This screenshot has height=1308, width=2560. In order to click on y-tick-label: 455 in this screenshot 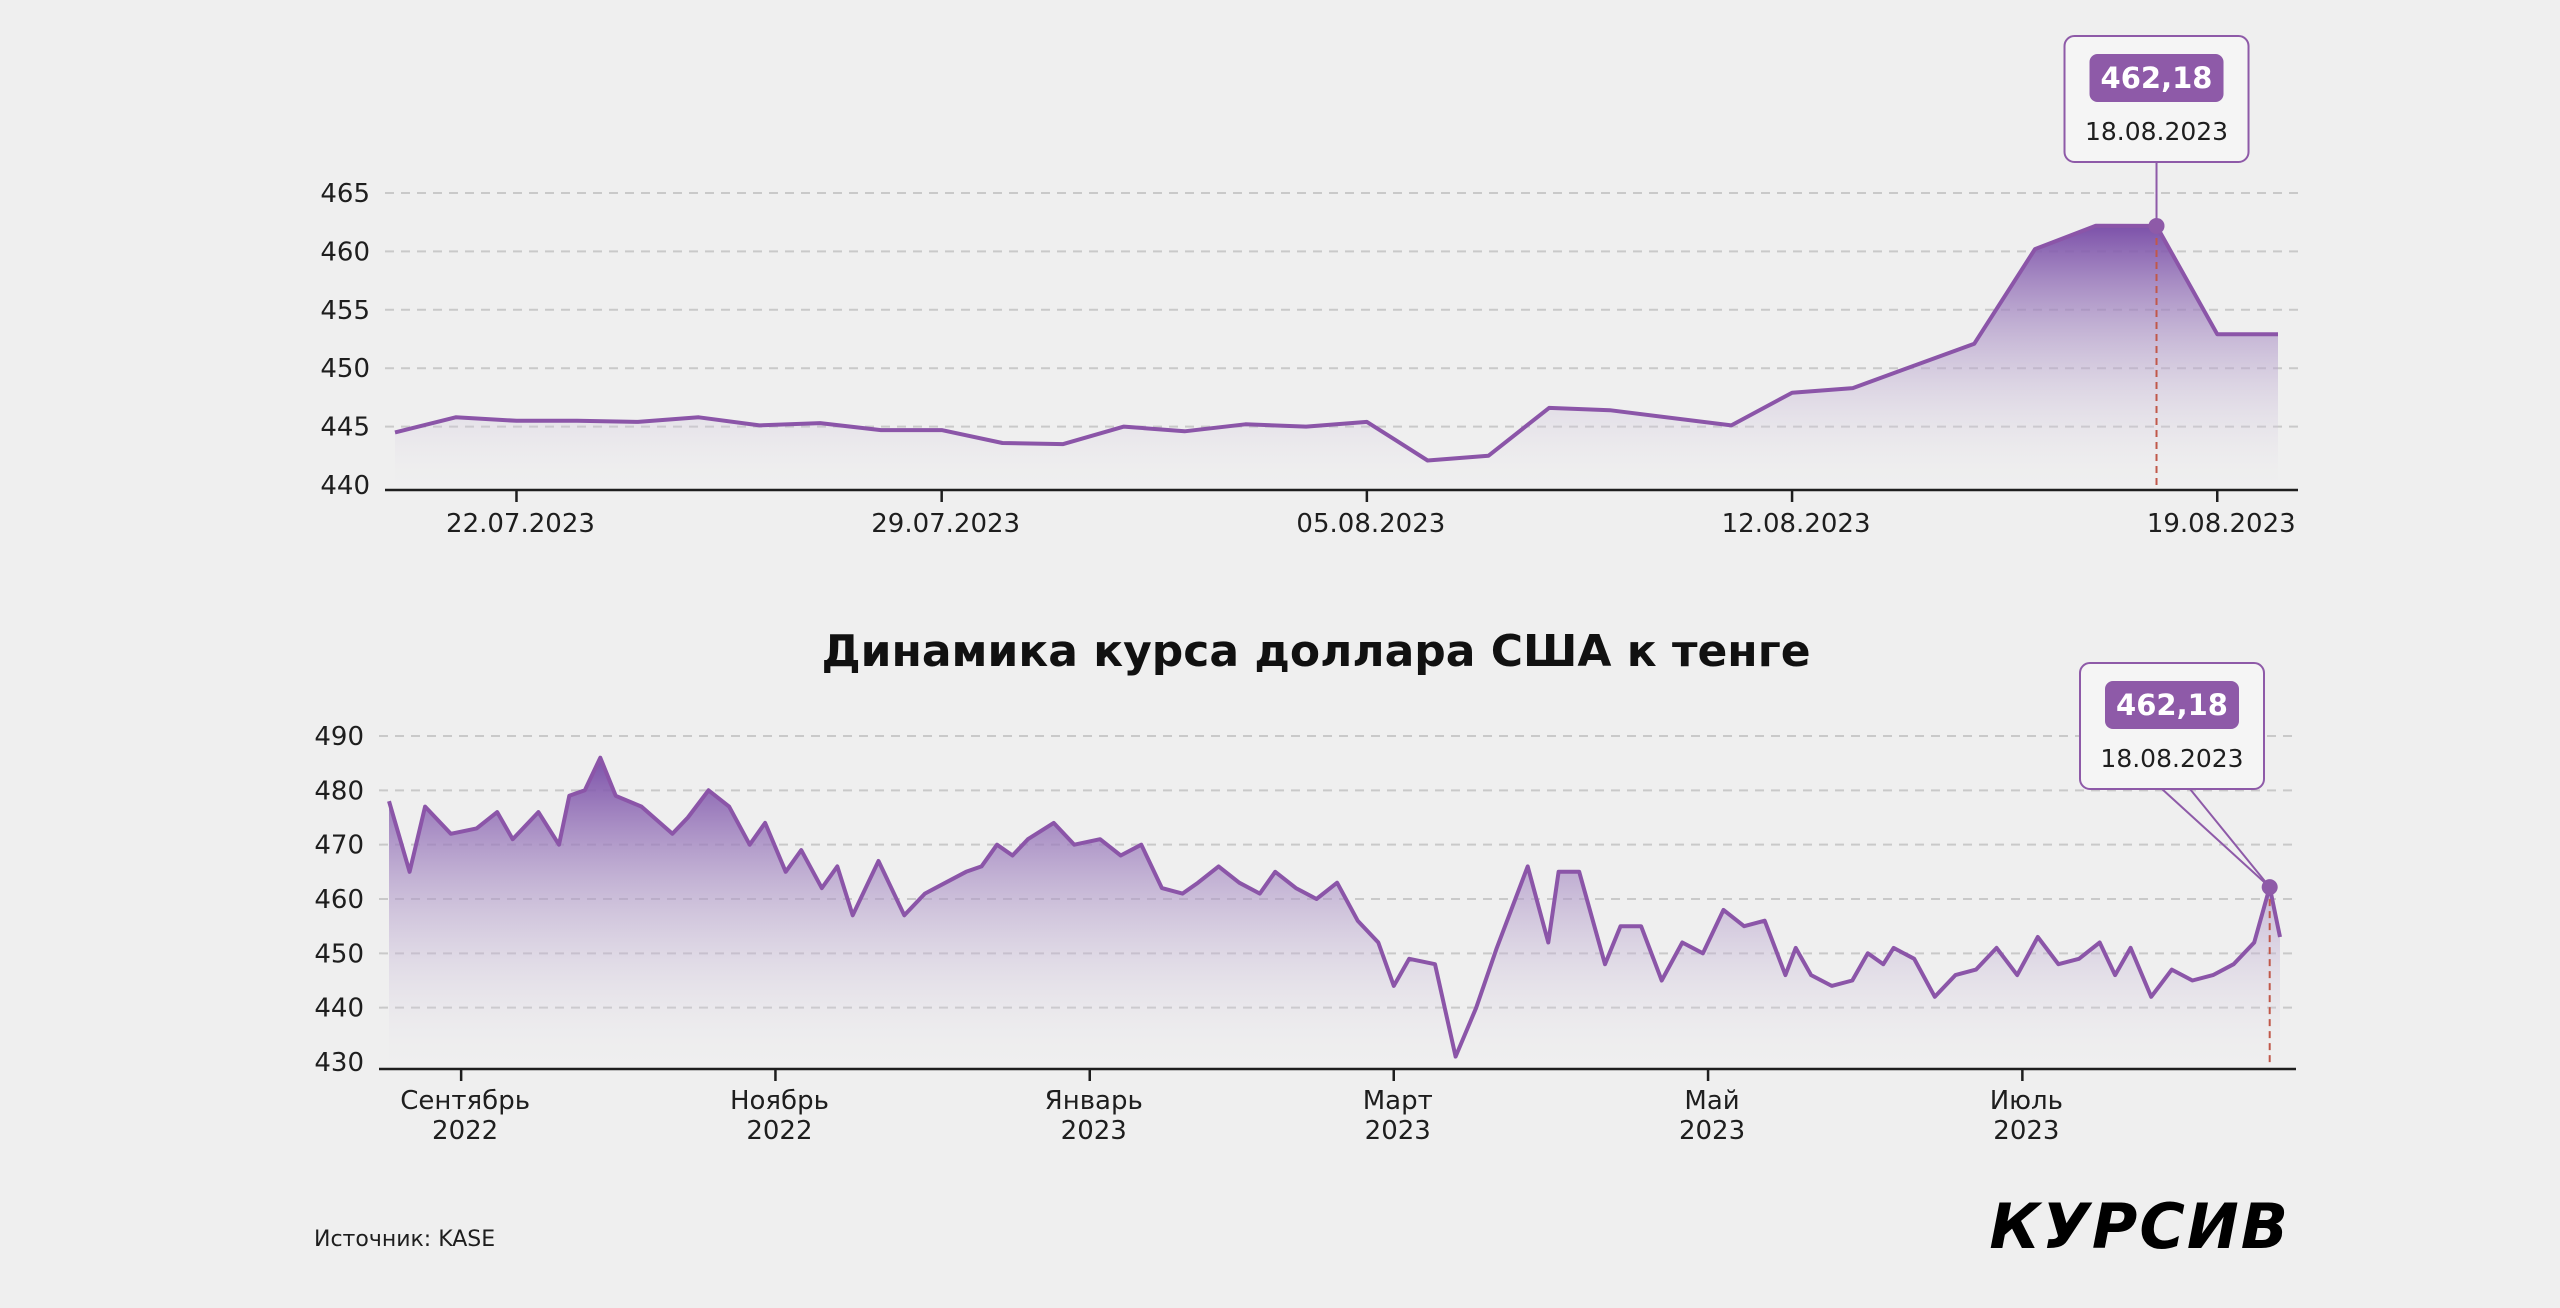, I will do `click(345, 311)`.